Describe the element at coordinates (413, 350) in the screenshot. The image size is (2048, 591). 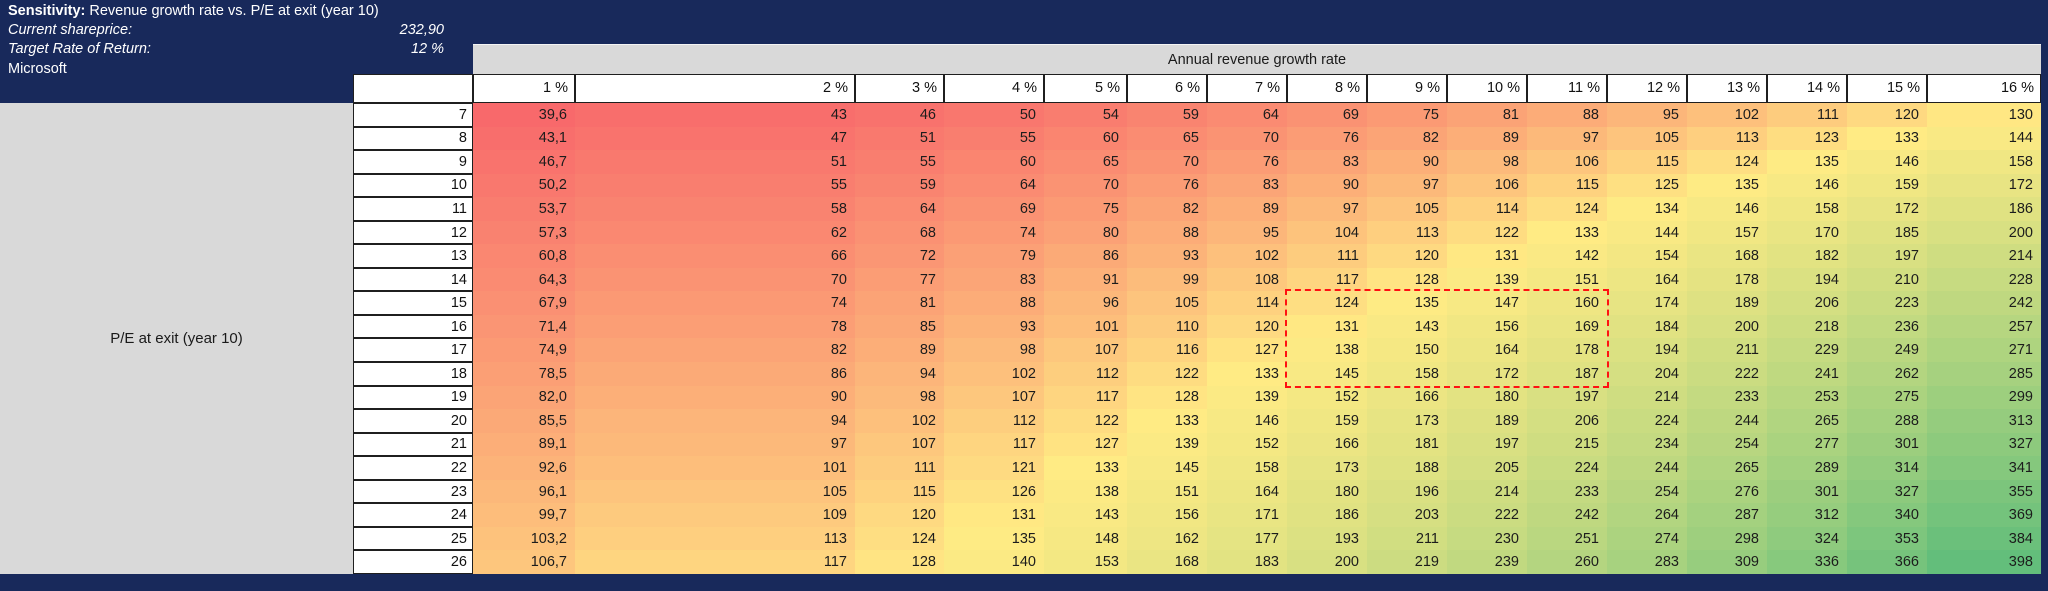
I see `row-header-17: 17` at that location.